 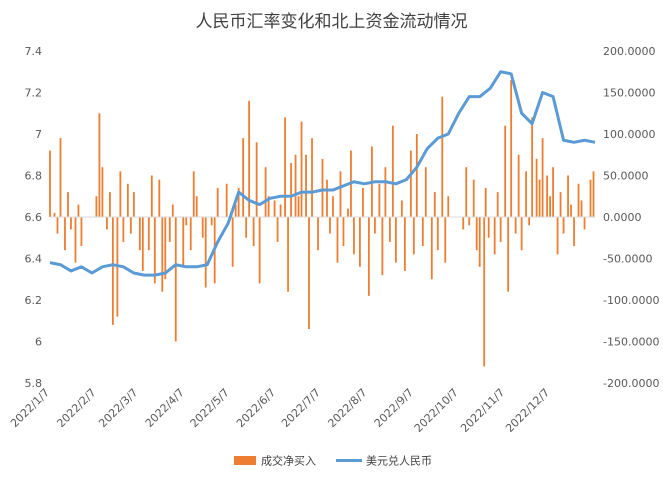 I want to click on legend: 成交净买入 美元兑人民币, so click(x=333, y=461).